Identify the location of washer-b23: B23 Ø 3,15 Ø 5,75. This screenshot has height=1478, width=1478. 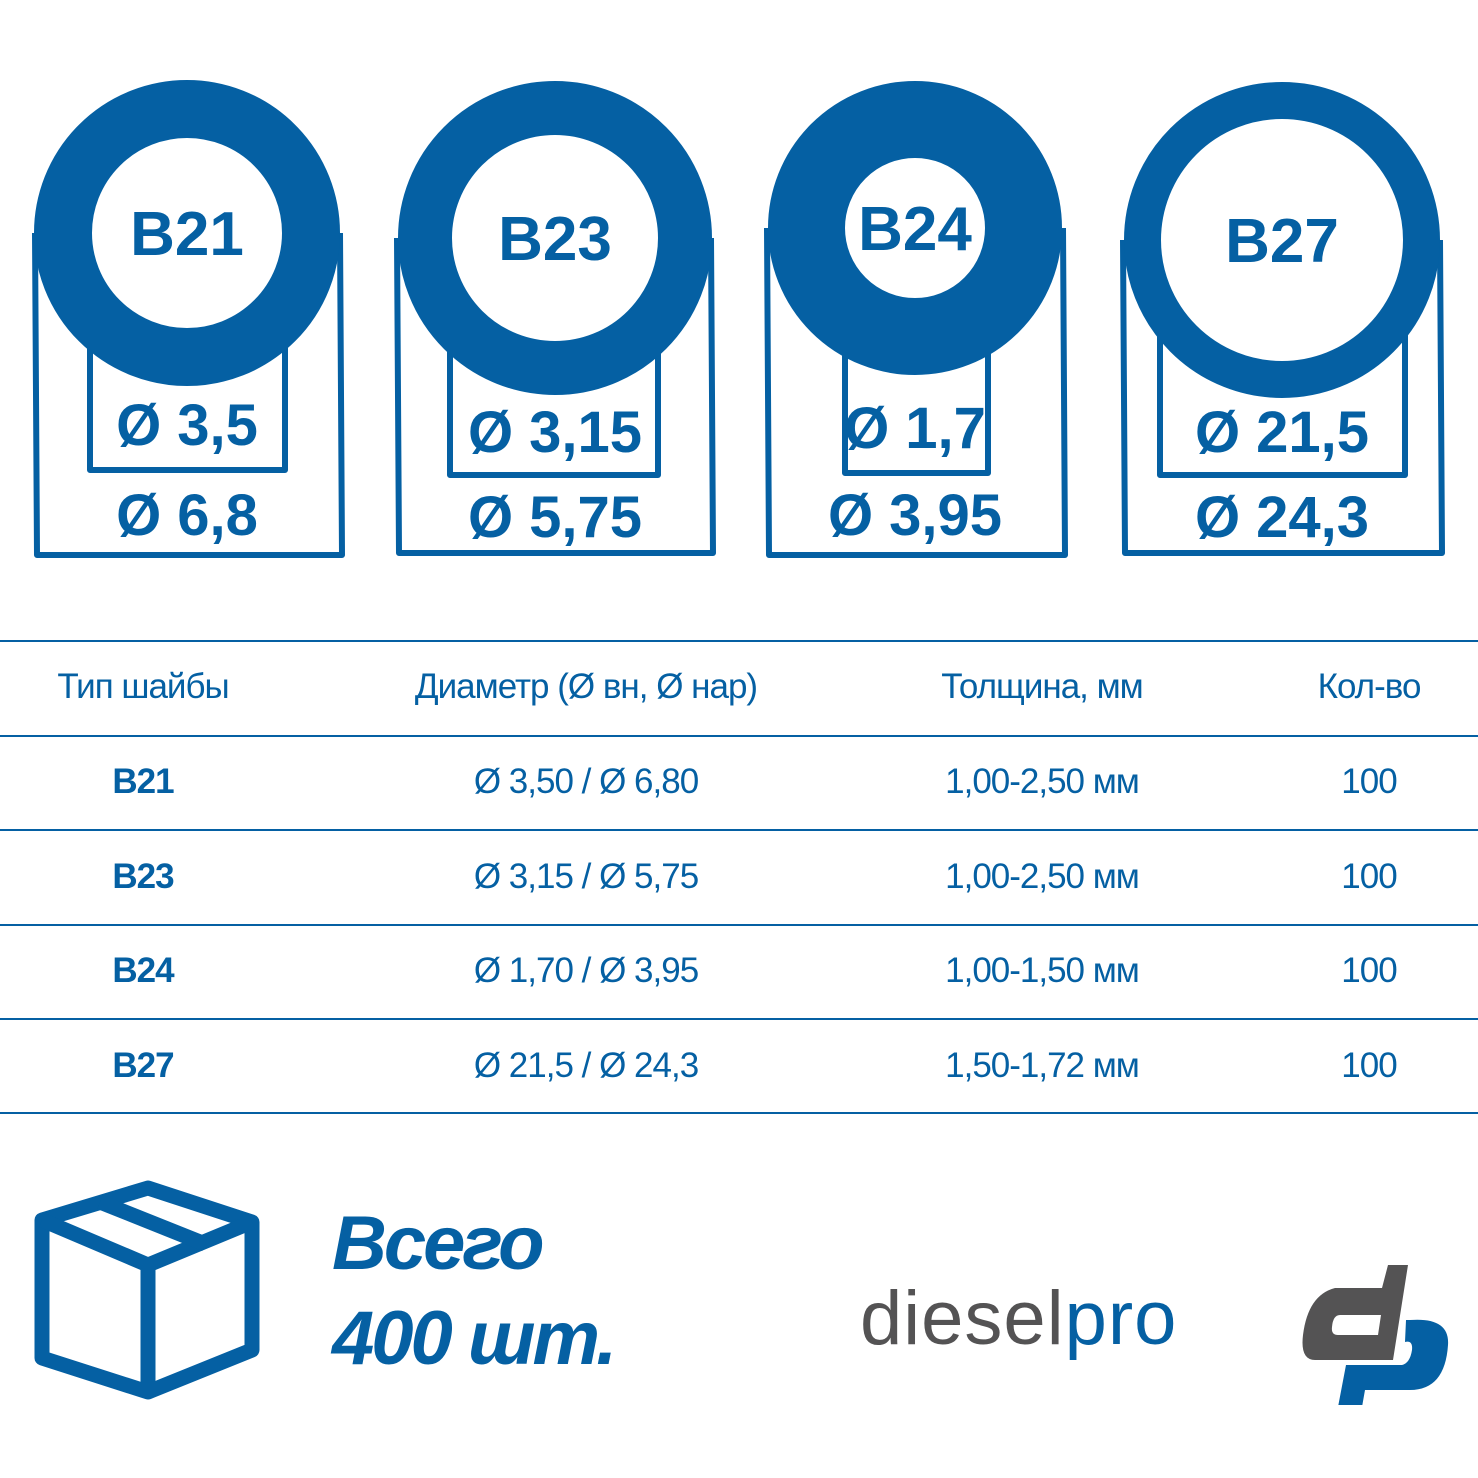
(555, 318).